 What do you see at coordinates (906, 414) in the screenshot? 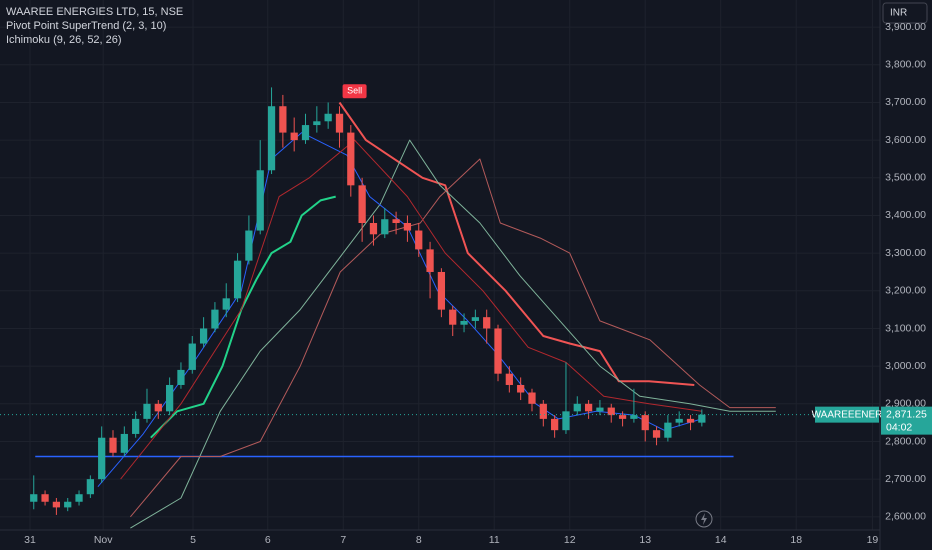
I see `price-tag: 2,871.25` at bounding box center [906, 414].